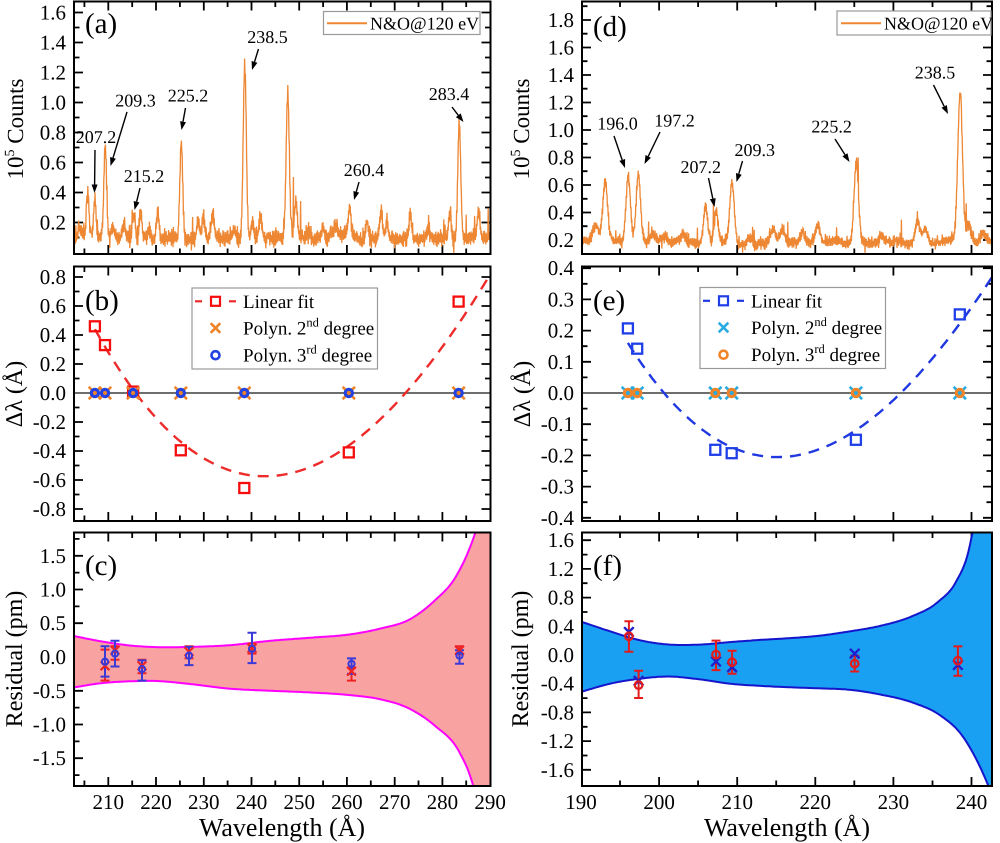  Describe the element at coordinates (49, 758) in the screenshot. I see `svg-text: -1.5` at that location.